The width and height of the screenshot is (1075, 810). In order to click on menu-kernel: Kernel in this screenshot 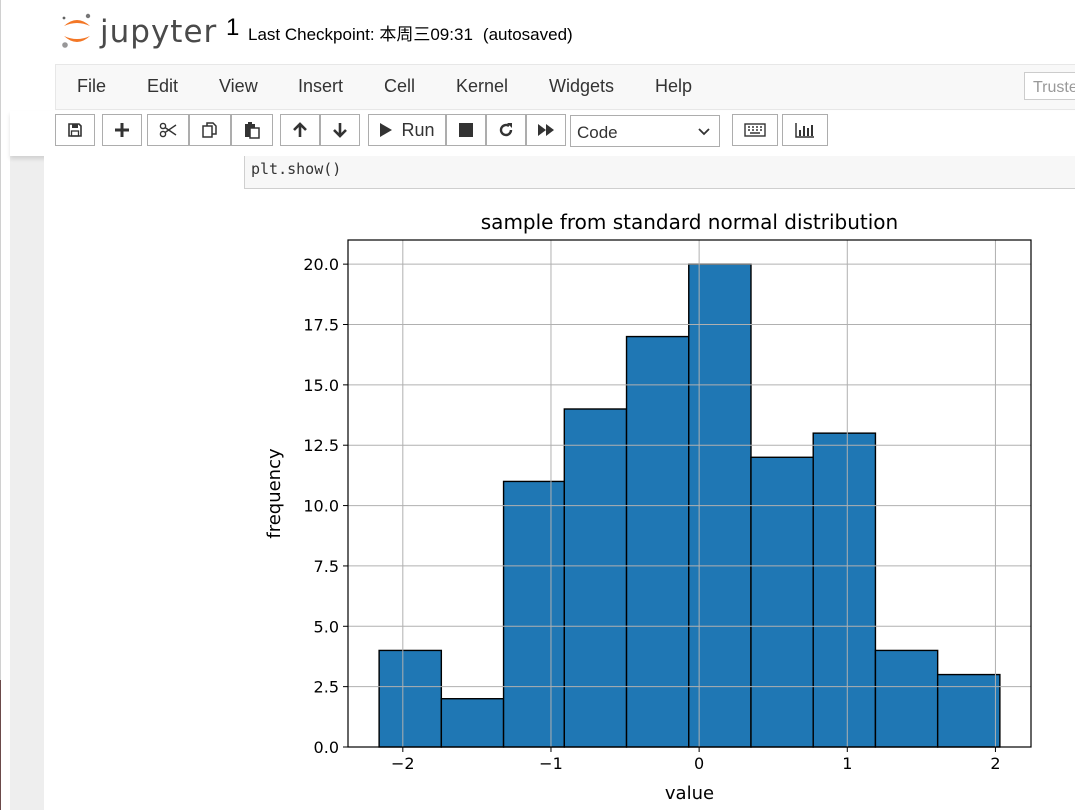, I will do `click(482, 86)`.